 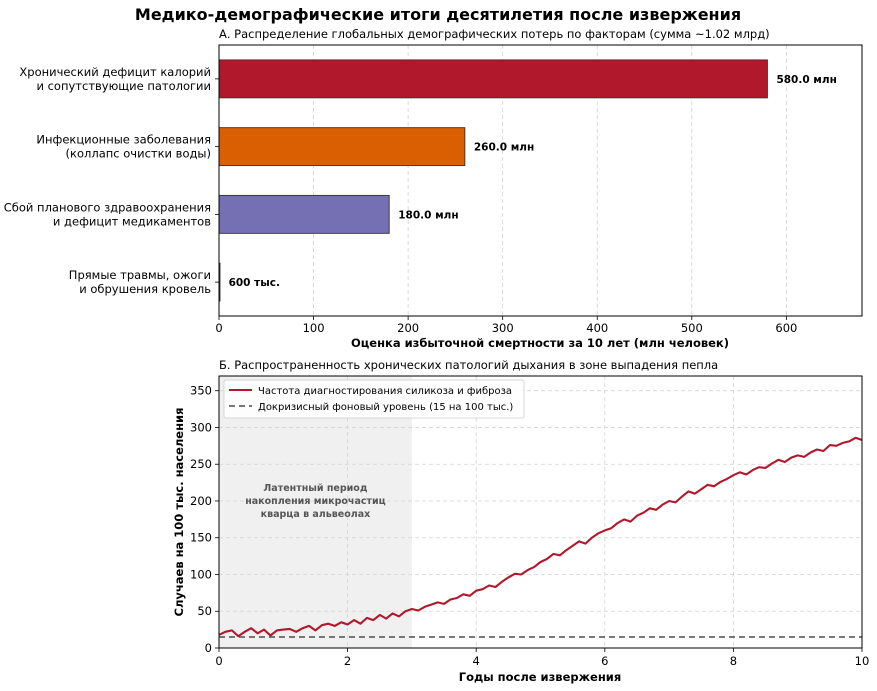 I want to click on panel-a-x-tick-label: 300, so click(x=503, y=328).